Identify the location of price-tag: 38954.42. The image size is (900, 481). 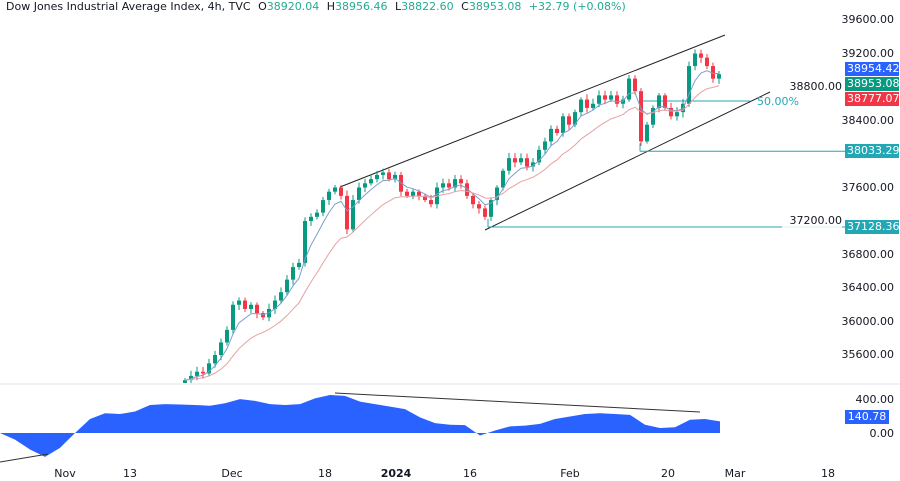
(872, 69).